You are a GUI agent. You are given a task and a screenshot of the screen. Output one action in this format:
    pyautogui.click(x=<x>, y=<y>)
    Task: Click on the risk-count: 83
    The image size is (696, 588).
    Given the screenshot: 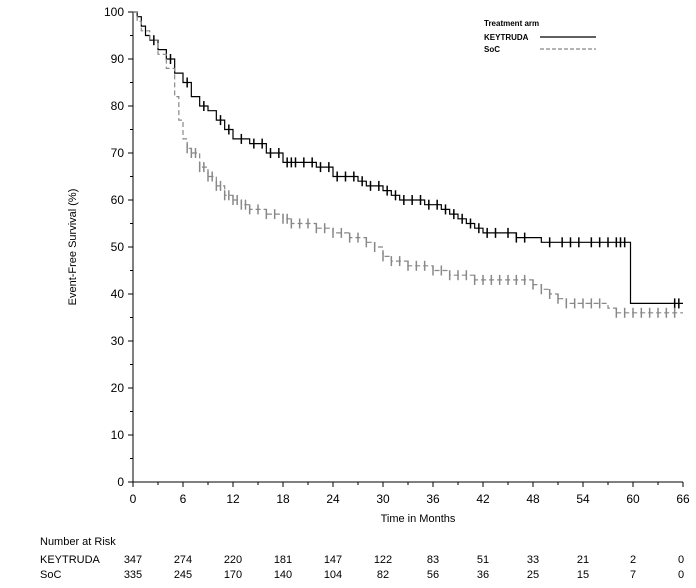 What is the action you would take?
    pyautogui.click(x=433, y=560)
    